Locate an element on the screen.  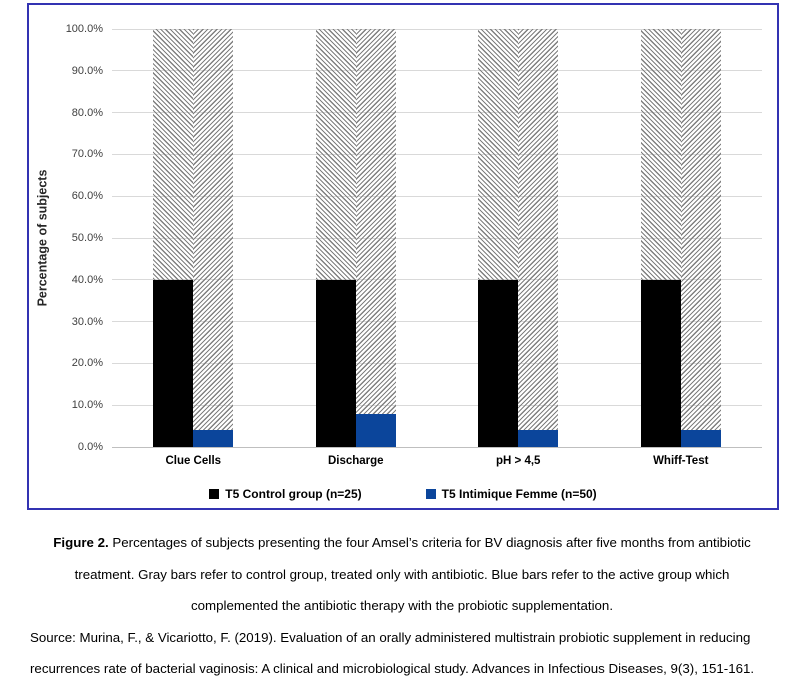
bar-t5-intimique-femme-n-50-whiff-test is located at coordinates (700, 238).